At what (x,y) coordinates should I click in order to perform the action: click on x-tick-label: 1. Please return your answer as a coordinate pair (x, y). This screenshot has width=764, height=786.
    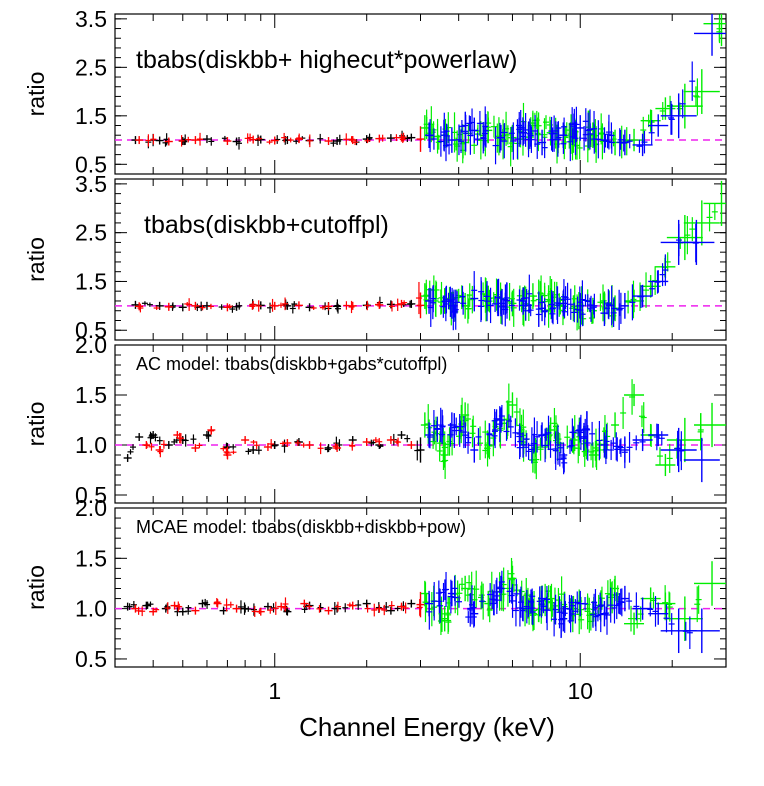
    Looking at the image, I should click on (274, 691).